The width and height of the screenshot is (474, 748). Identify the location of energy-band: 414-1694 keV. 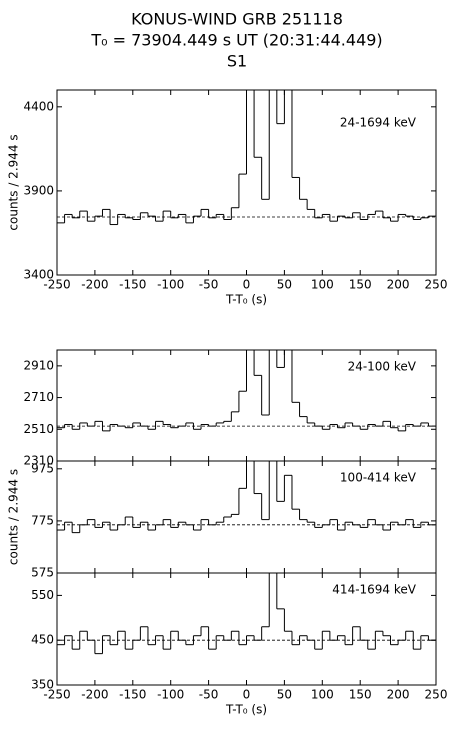
(374, 590).